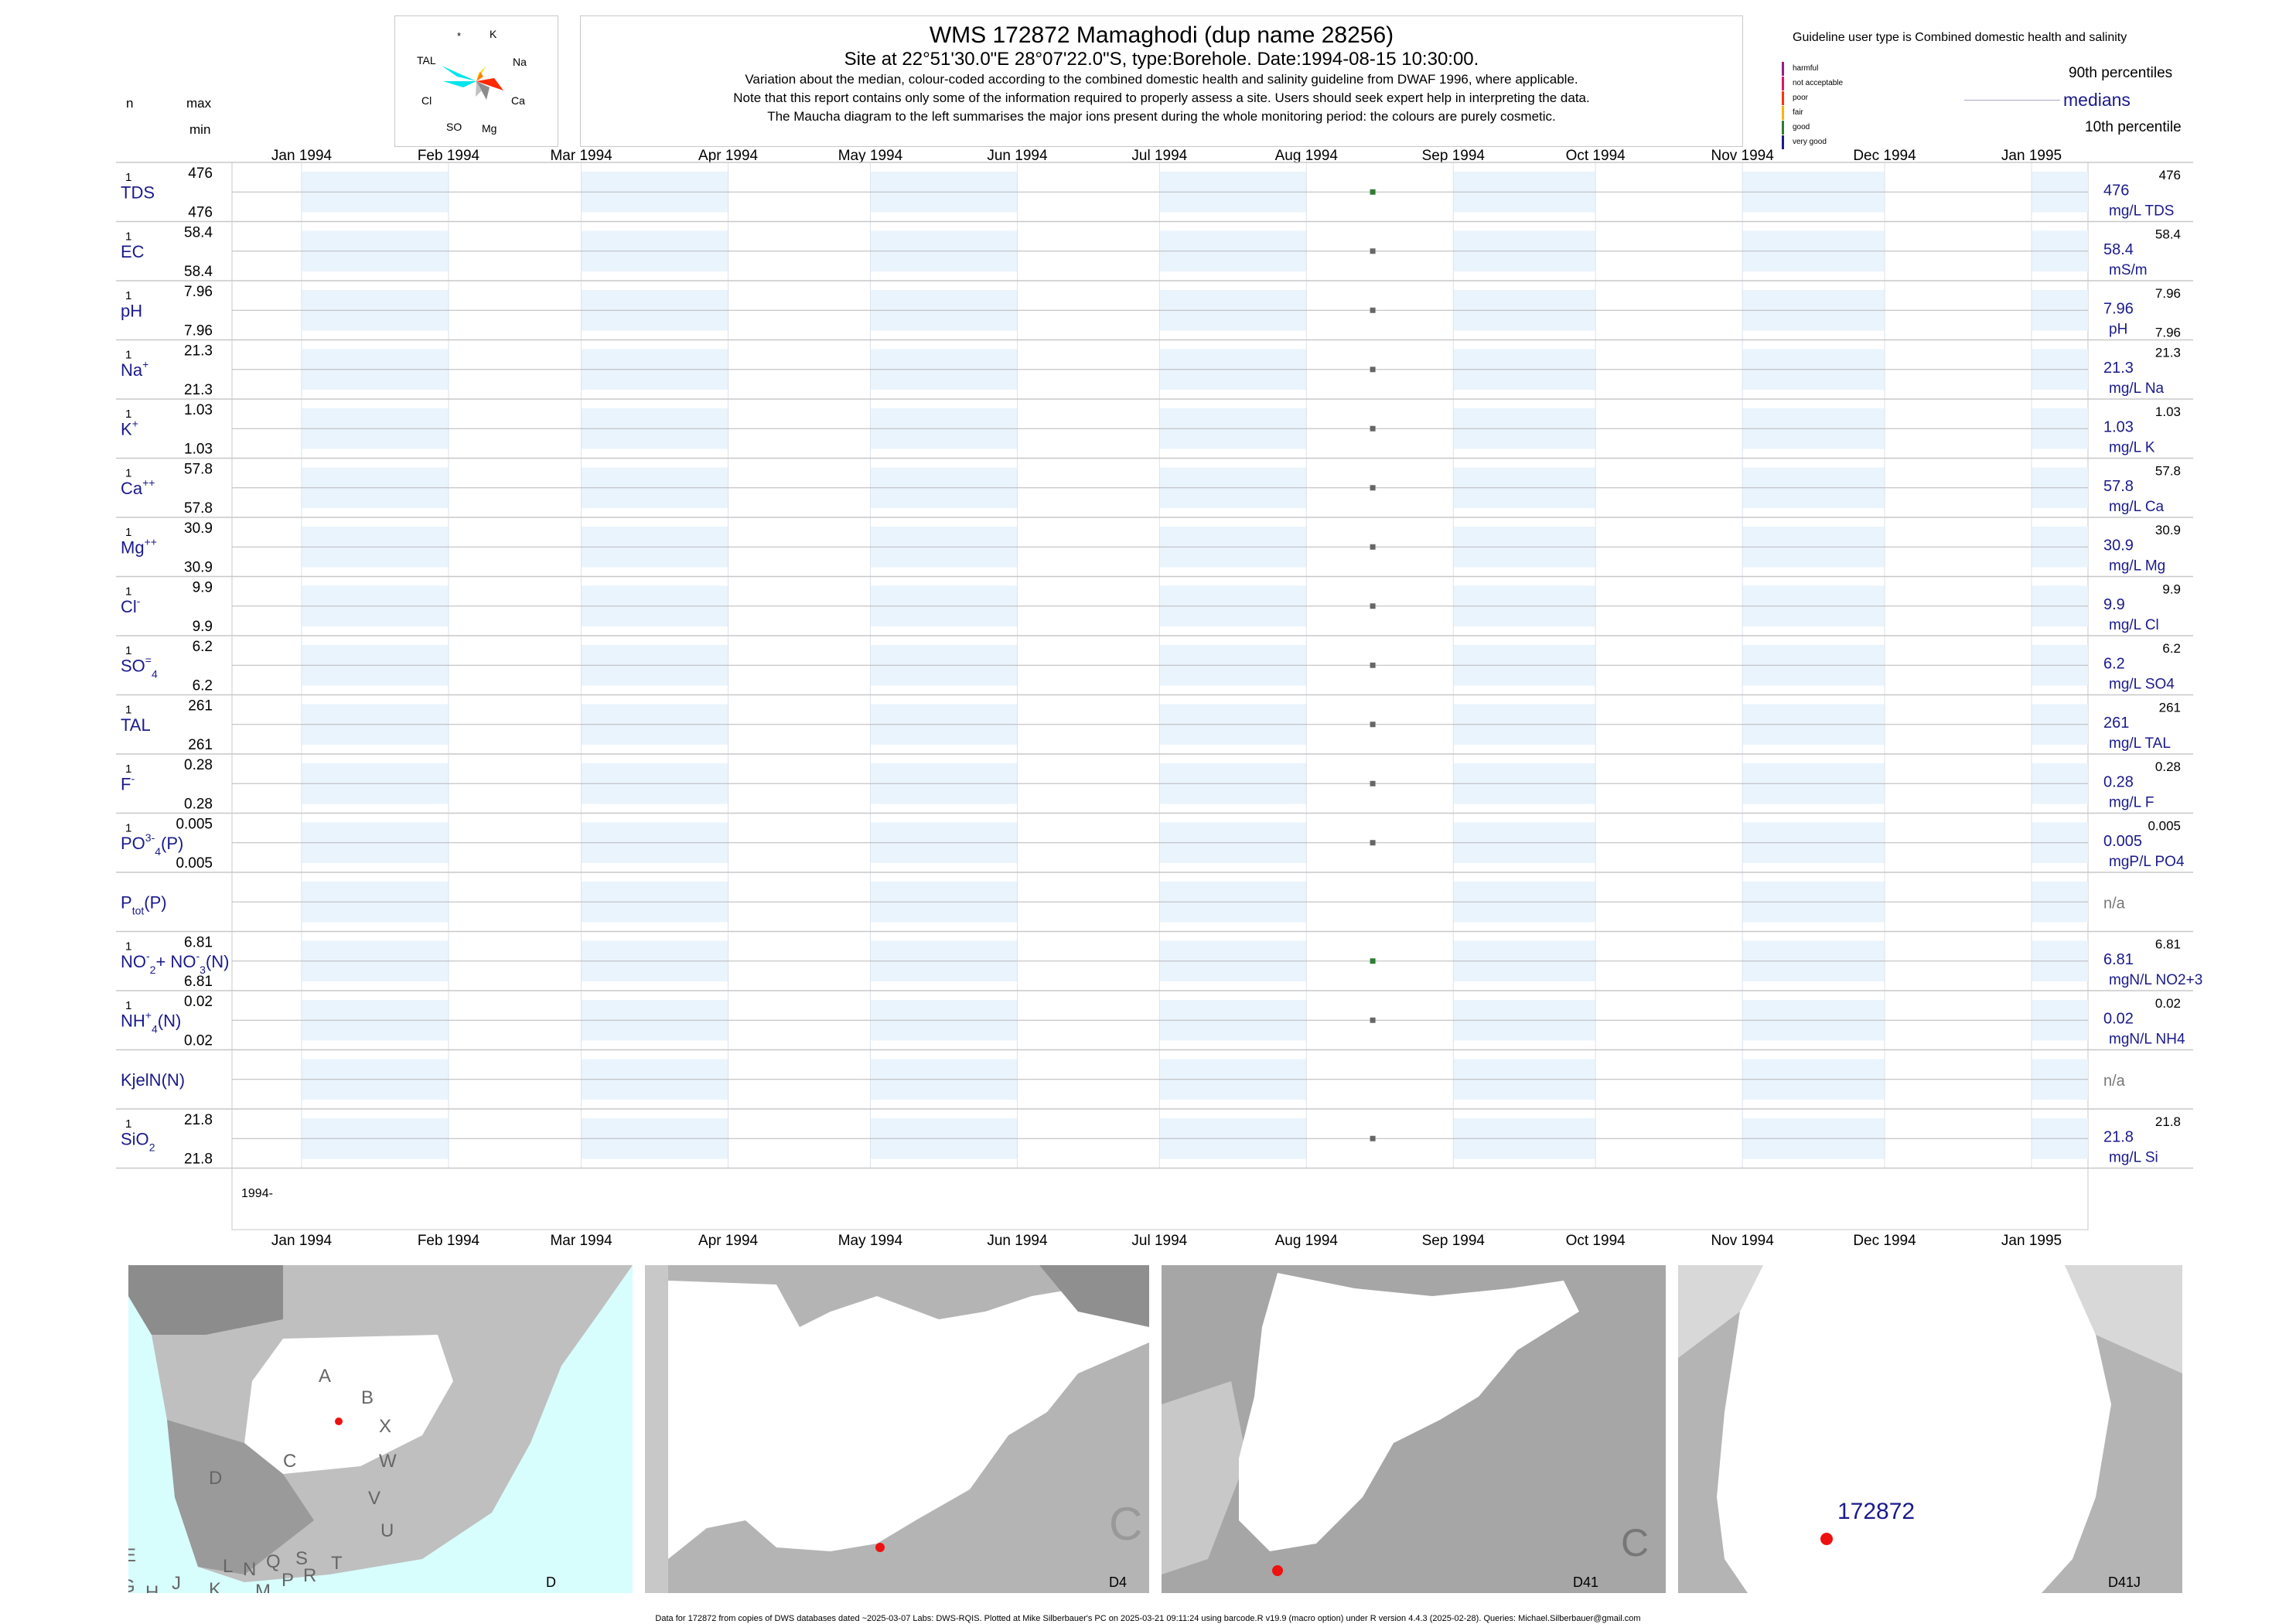  Describe the element at coordinates (2121, 73) in the screenshot. I see `legend-p90-label: 90th percentiles` at that location.